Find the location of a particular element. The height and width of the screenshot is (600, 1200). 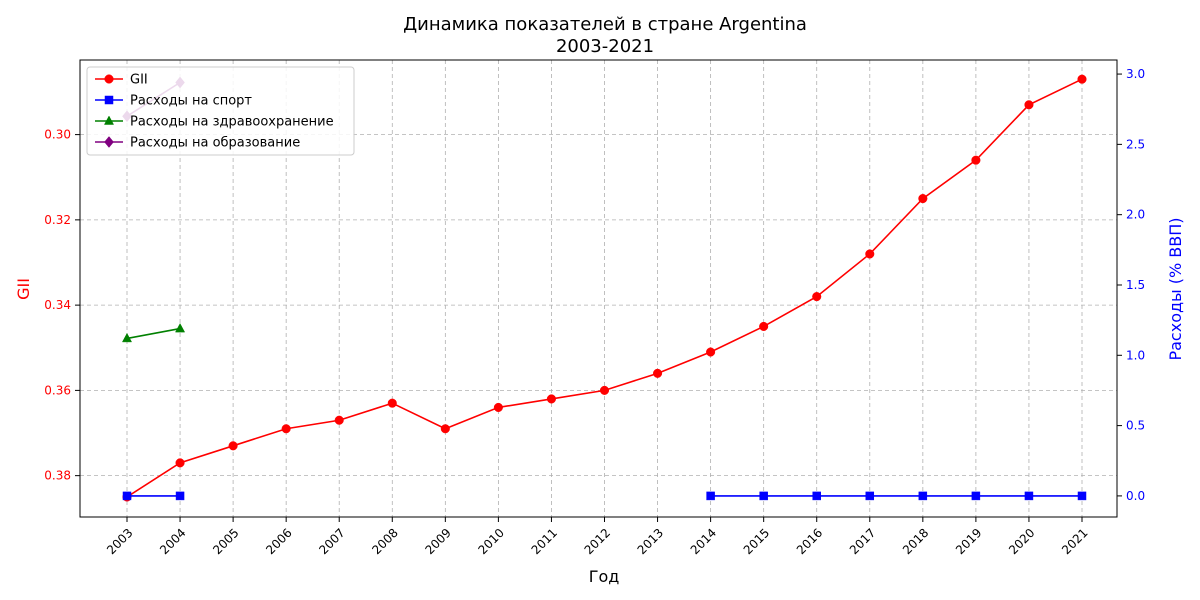

x-tick-label: 2013 is located at coordinates (650, 541).